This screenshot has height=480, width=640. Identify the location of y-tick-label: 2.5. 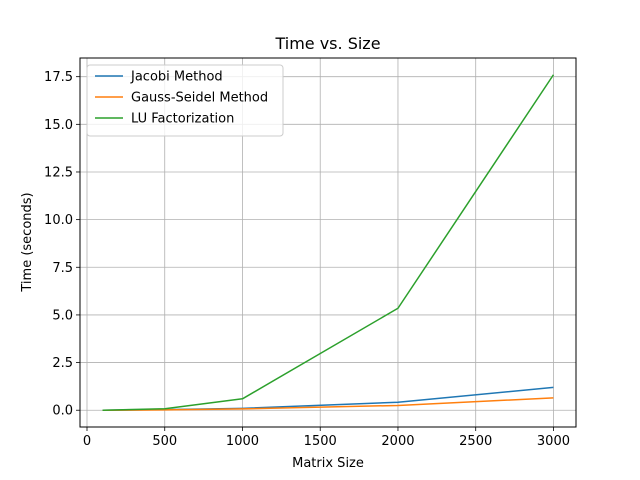
(62, 363).